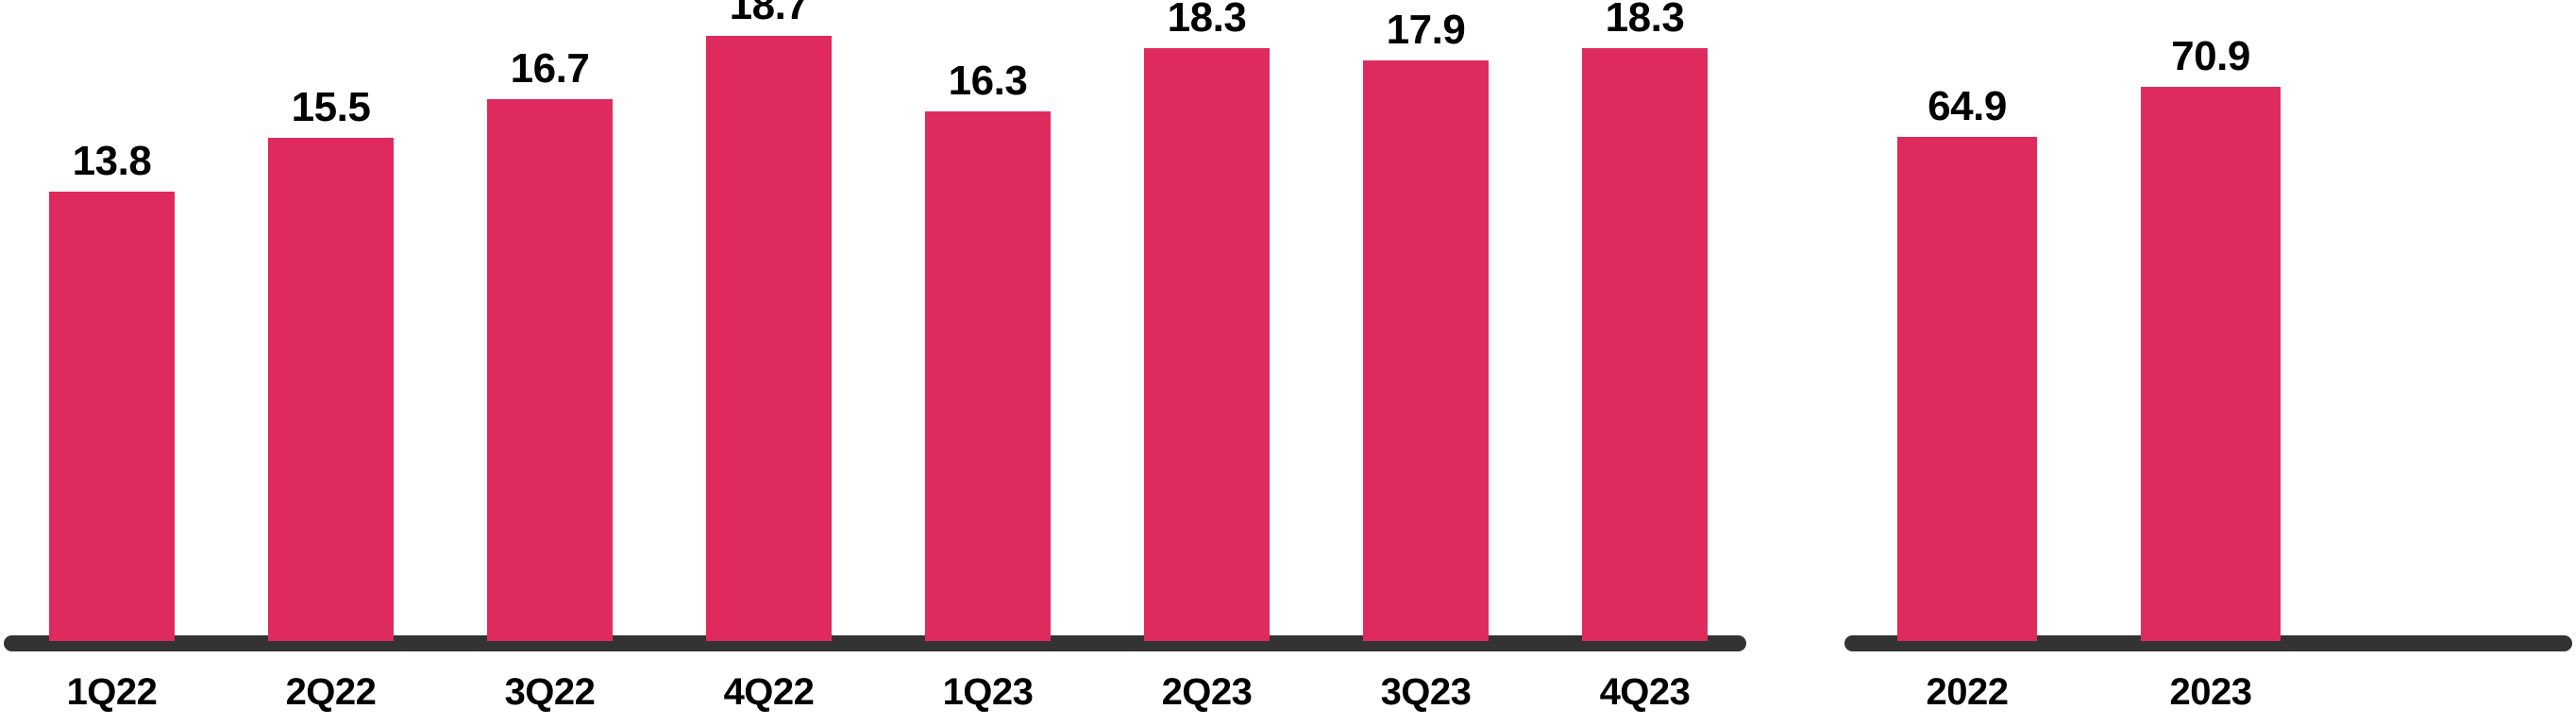 The width and height of the screenshot is (2576, 726). What do you see at coordinates (112, 692) in the screenshot?
I see `x-tick-label-1q22: 1Q22` at bounding box center [112, 692].